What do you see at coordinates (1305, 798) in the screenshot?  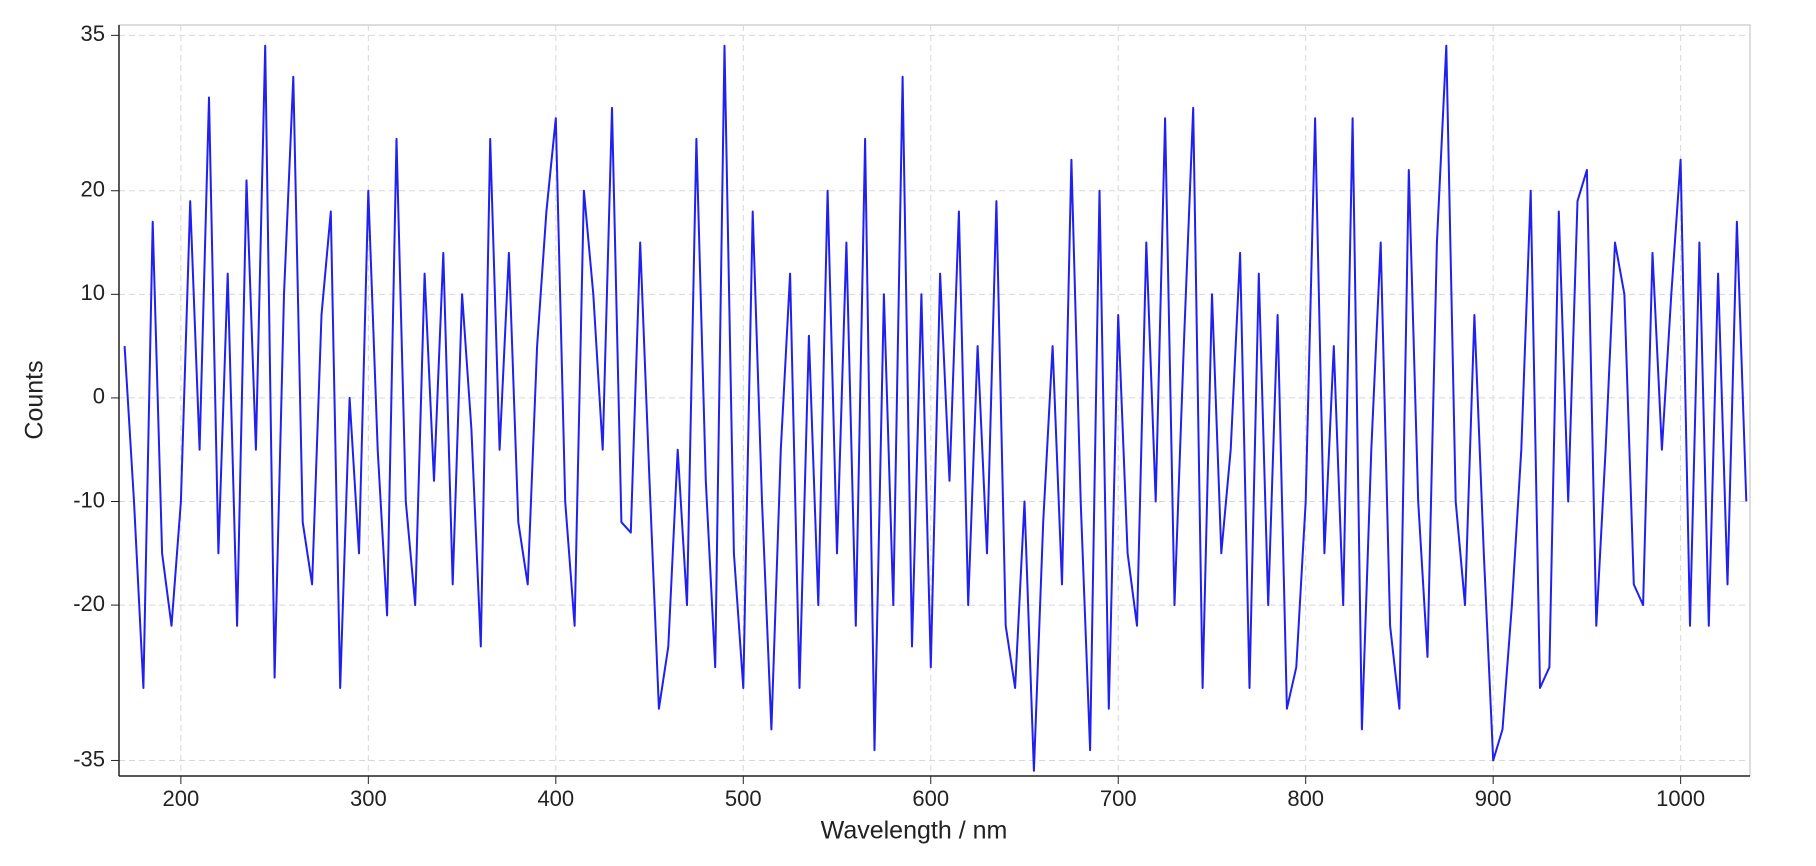 I see `x-tick-label: 800` at bounding box center [1305, 798].